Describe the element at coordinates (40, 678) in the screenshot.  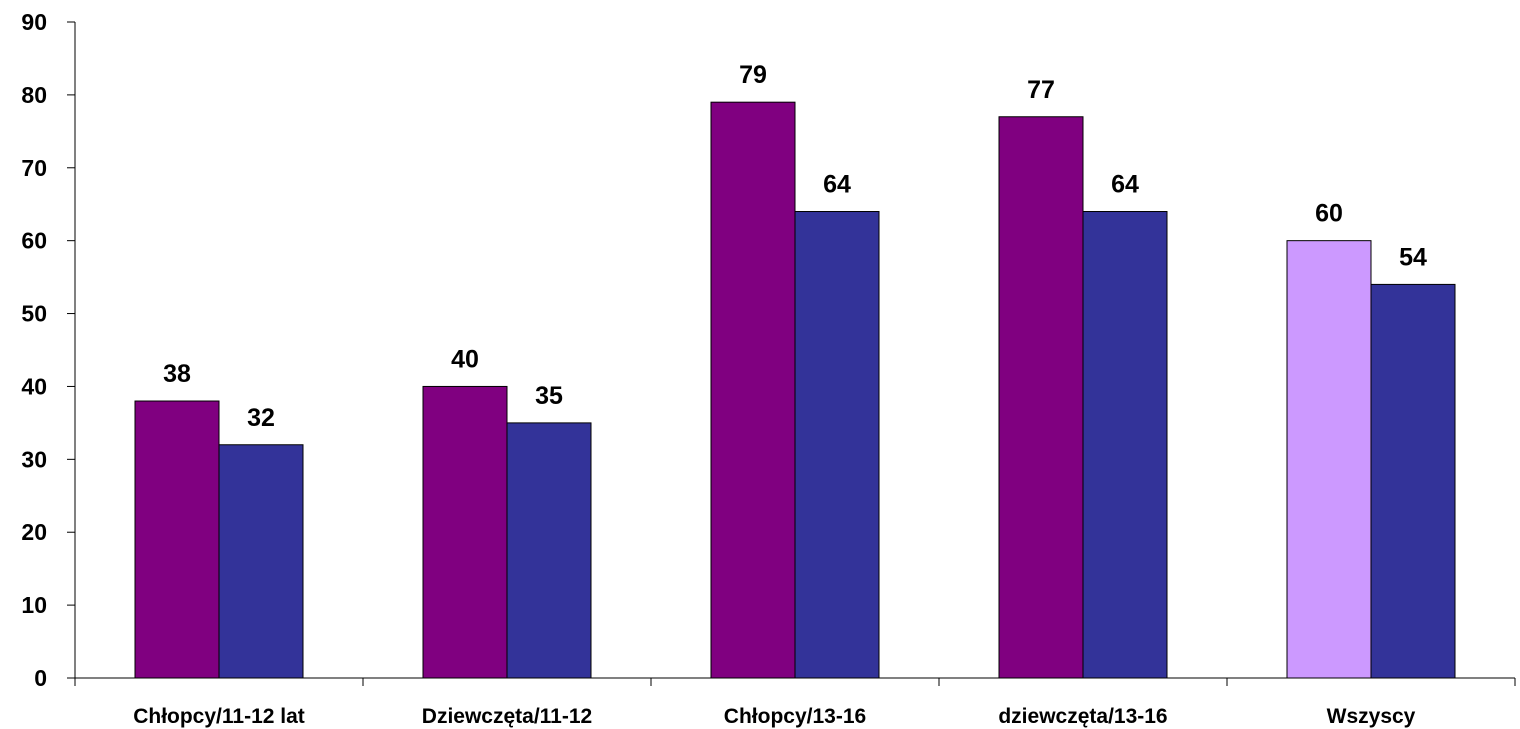
I see `y-tick-label: 0` at that location.